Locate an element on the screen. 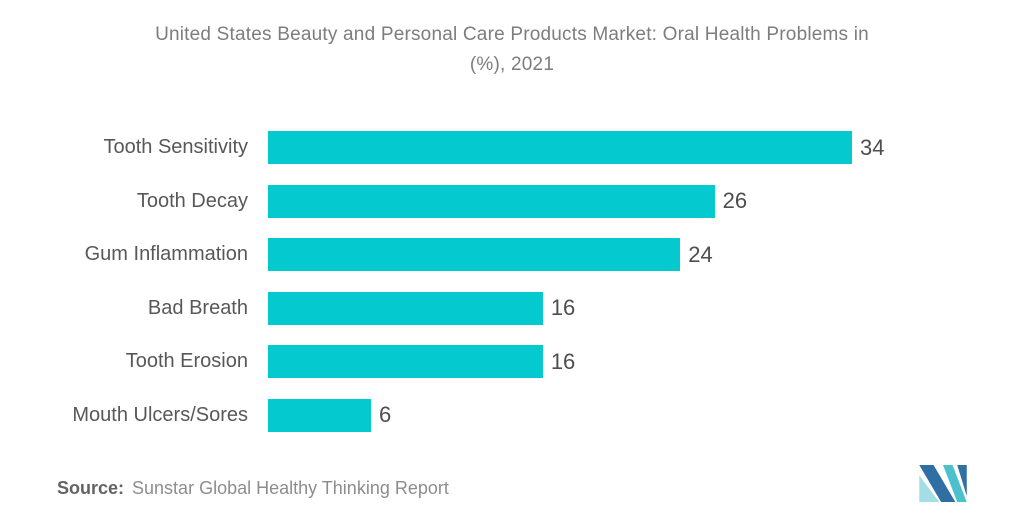 The width and height of the screenshot is (1024, 516). bar-row: Tooth Sensitivity 34 is located at coordinates (512, 148).